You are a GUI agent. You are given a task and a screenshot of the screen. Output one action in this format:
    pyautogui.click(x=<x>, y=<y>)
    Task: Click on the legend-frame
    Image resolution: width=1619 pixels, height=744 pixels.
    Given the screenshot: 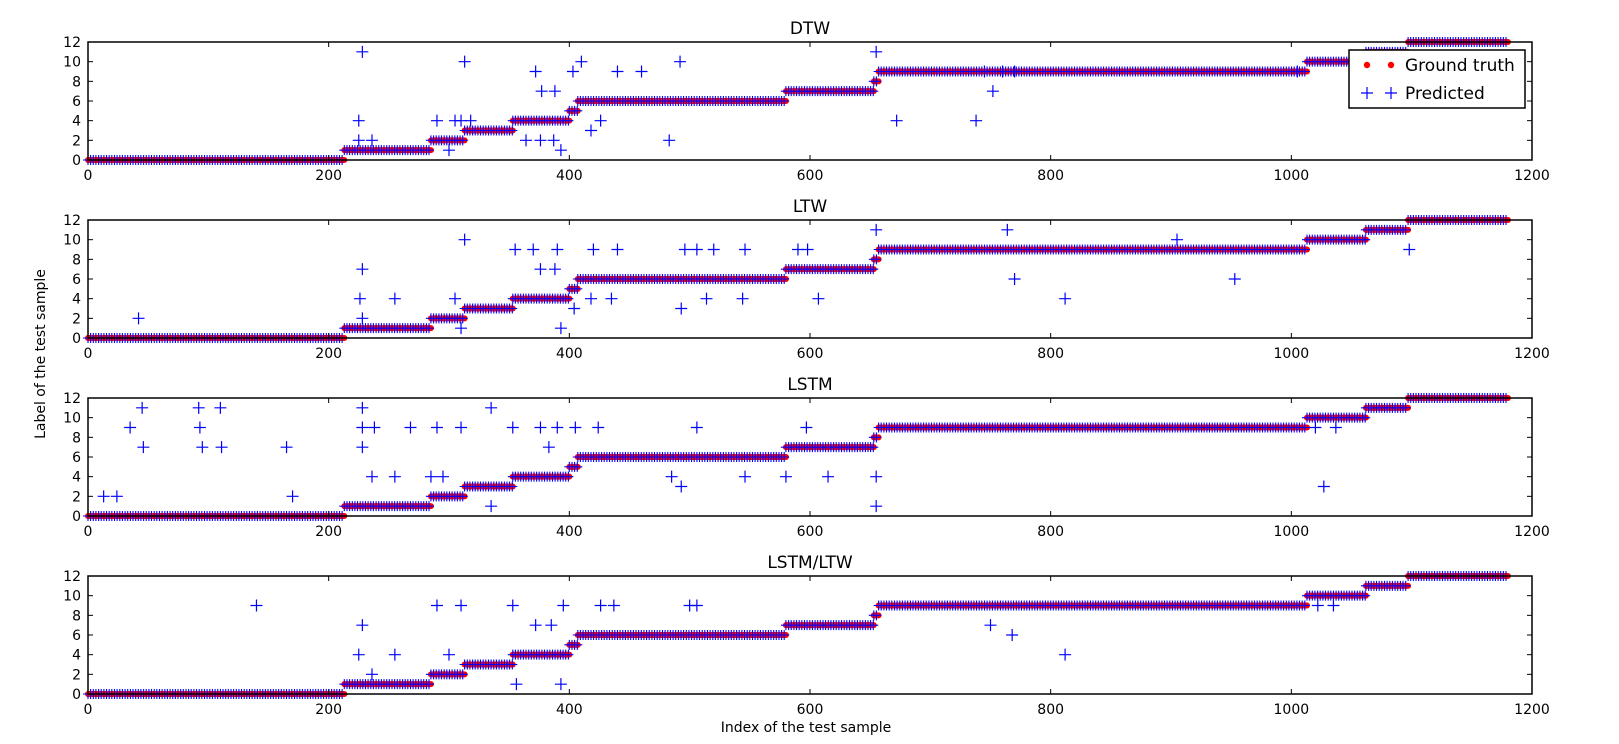 What is the action you would take?
    pyautogui.click(x=1437, y=79)
    